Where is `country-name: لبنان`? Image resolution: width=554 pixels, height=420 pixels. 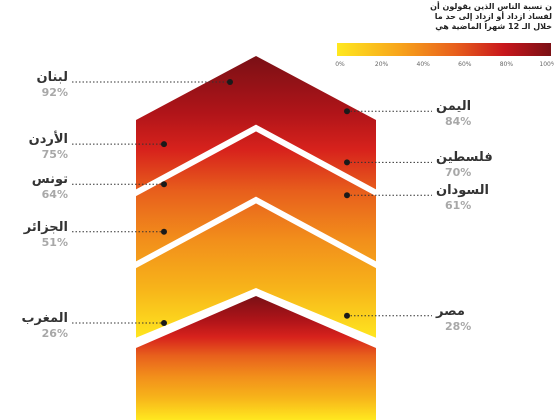
country-name: لبنان is located at coordinates (52, 77).